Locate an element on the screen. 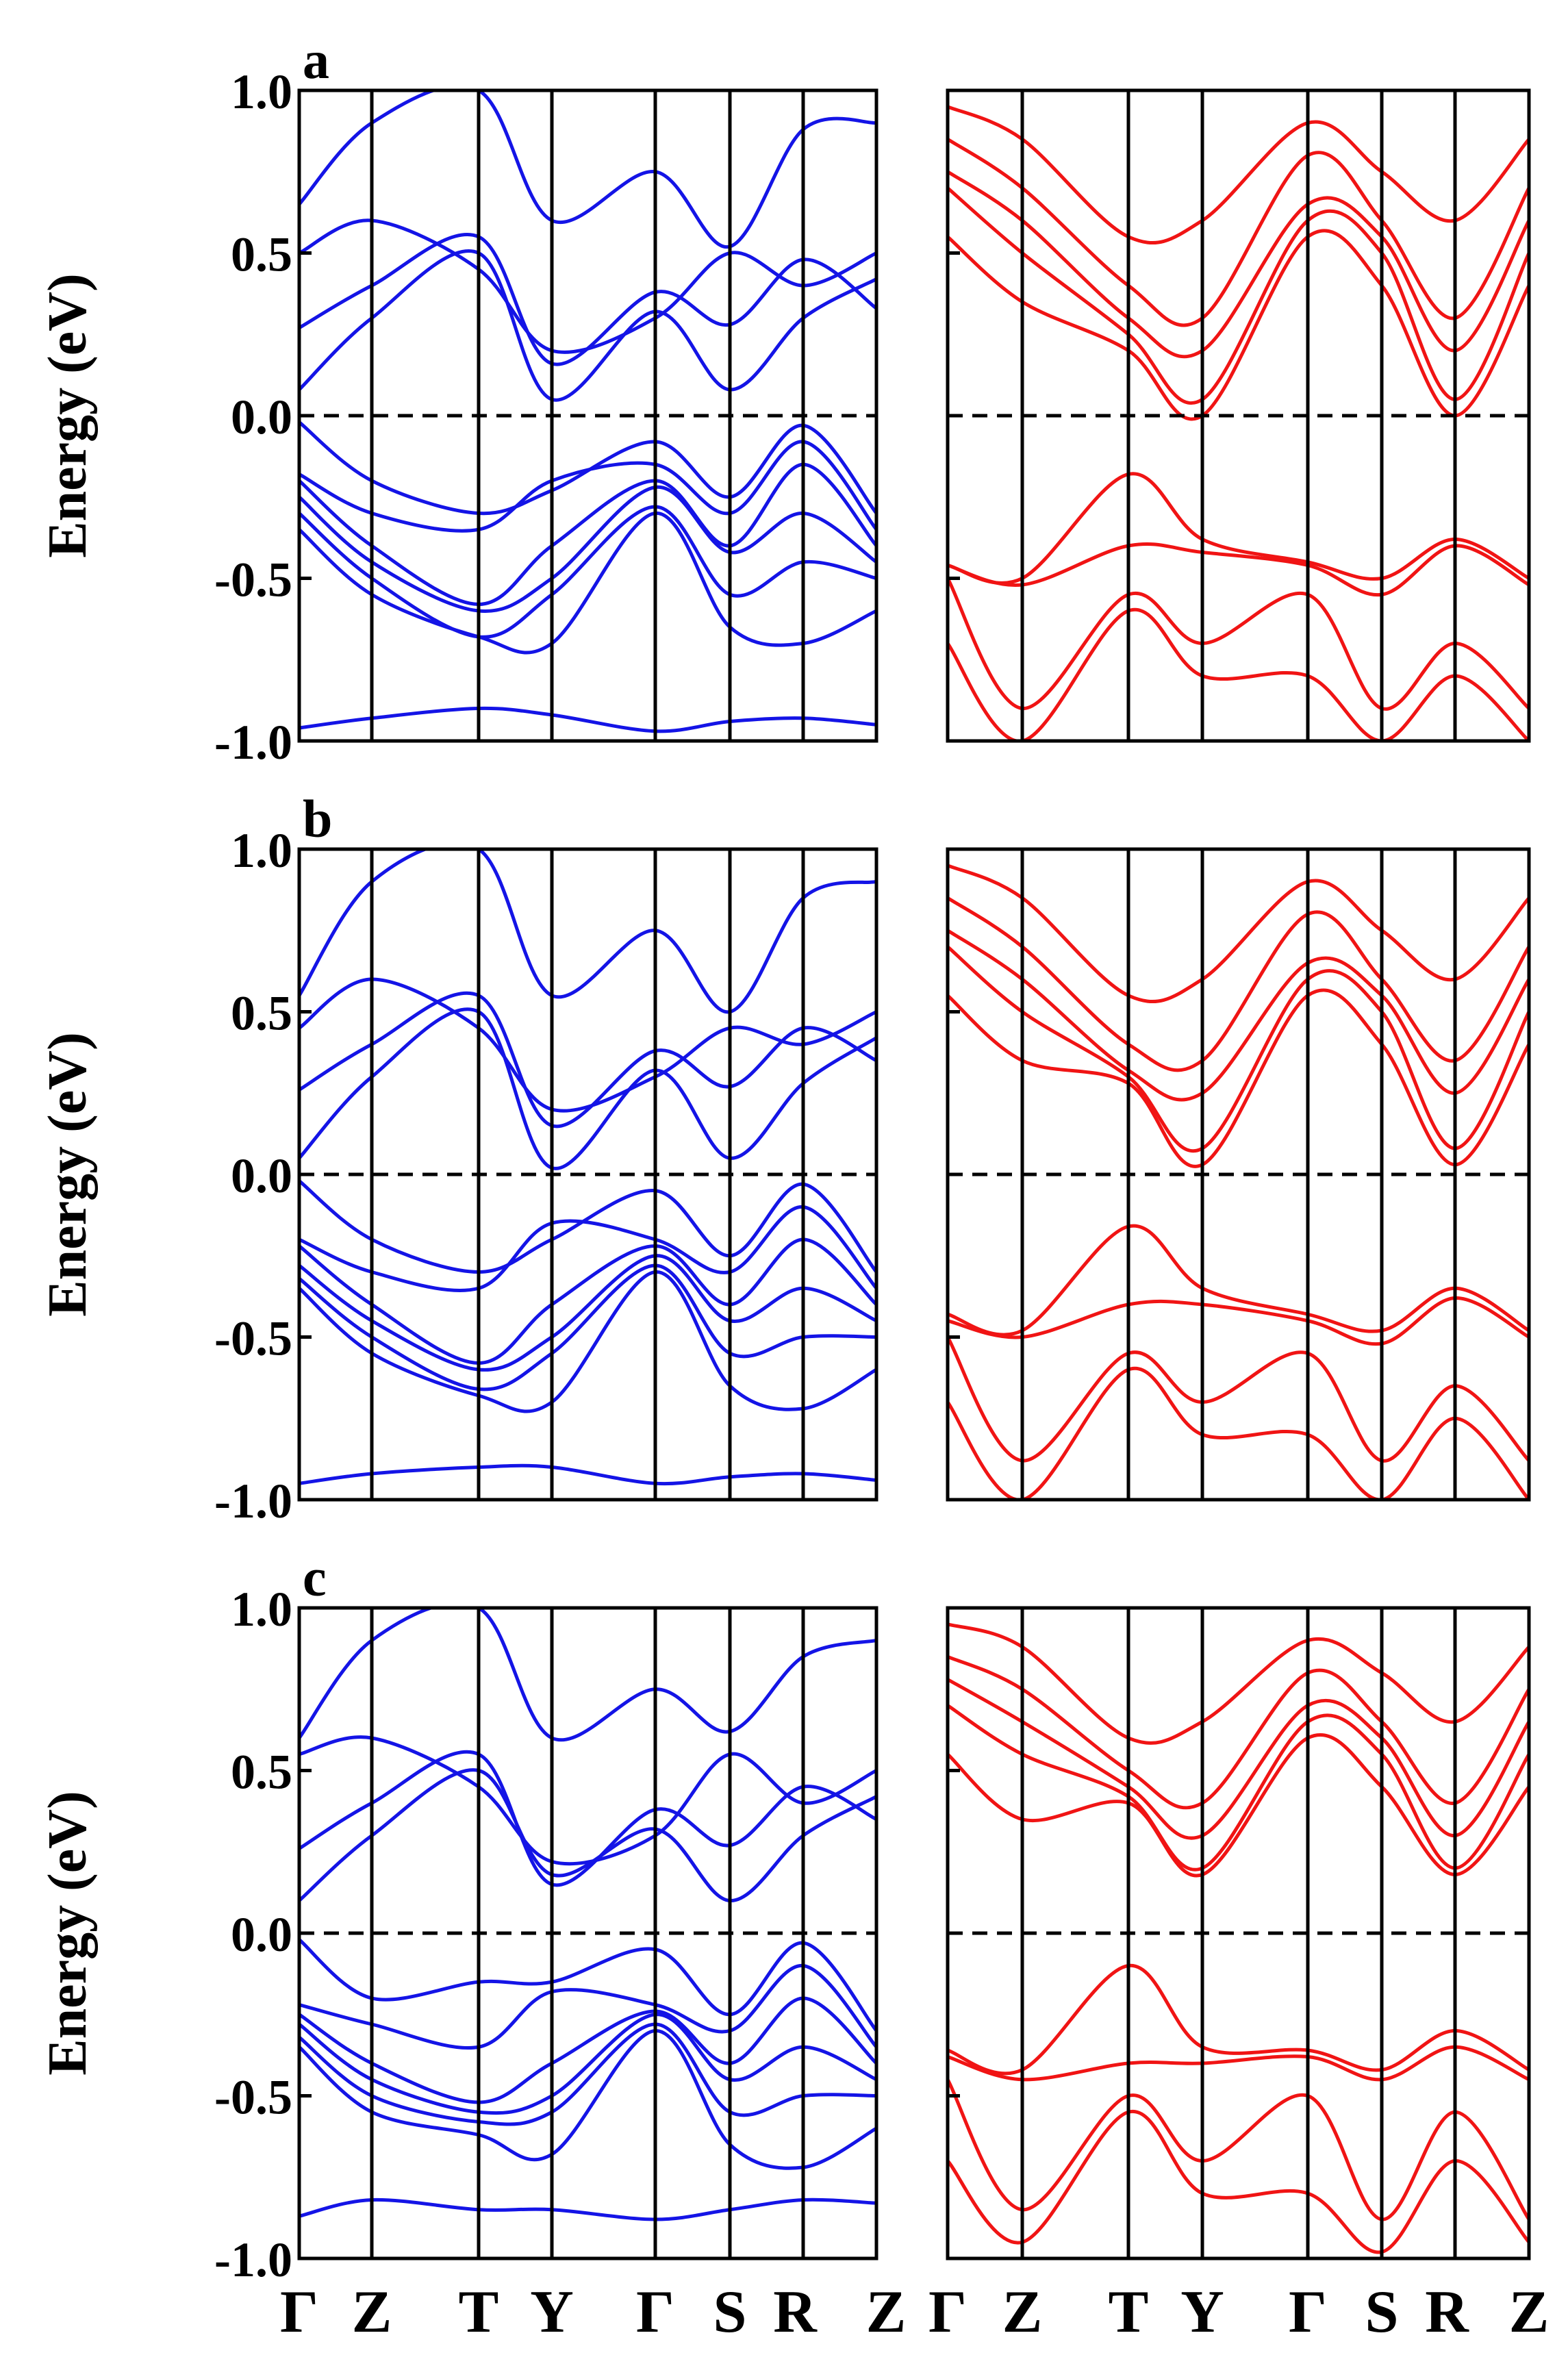 The width and height of the screenshot is (1568, 2368). panel-b-right is located at coordinates (1238, 1174).